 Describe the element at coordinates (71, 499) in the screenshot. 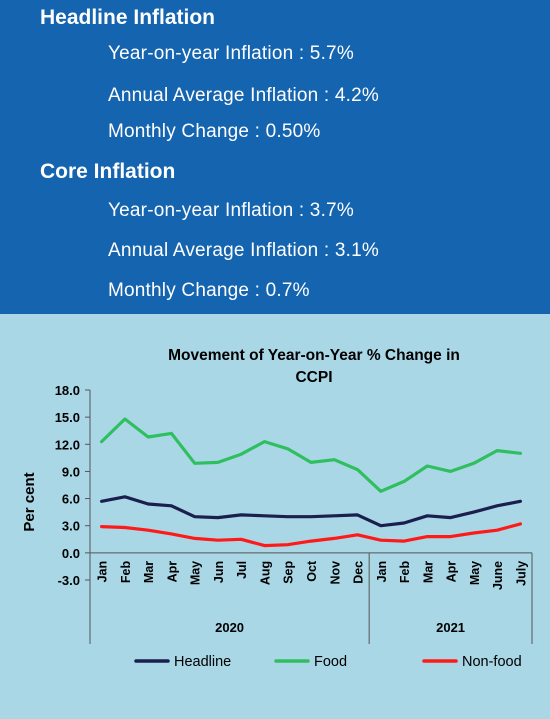

I see `y-tick-label: 6.0` at that location.